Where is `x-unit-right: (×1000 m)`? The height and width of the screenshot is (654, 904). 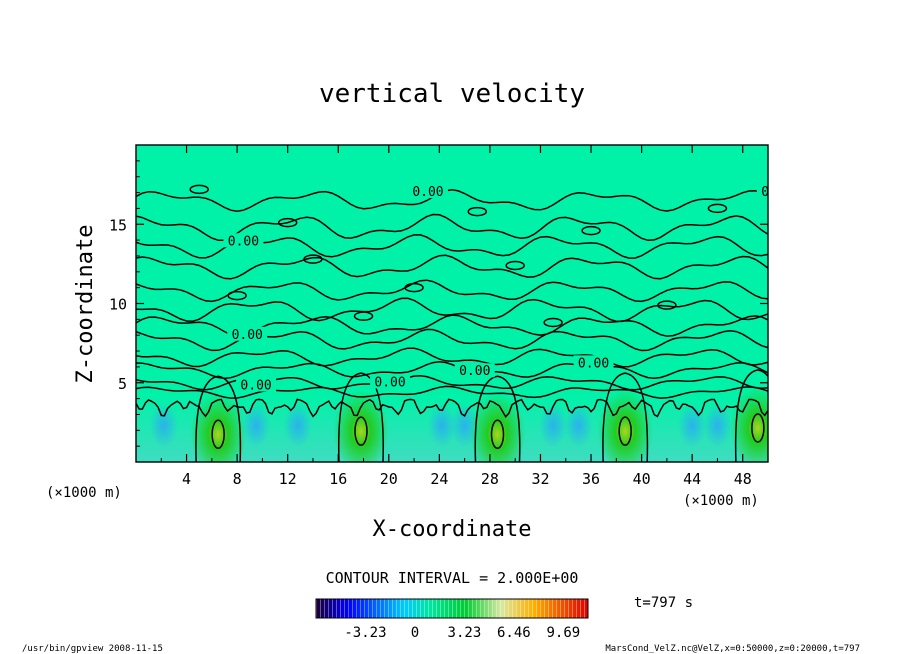
x-unit-right: (×1000 m) is located at coordinates (721, 501).